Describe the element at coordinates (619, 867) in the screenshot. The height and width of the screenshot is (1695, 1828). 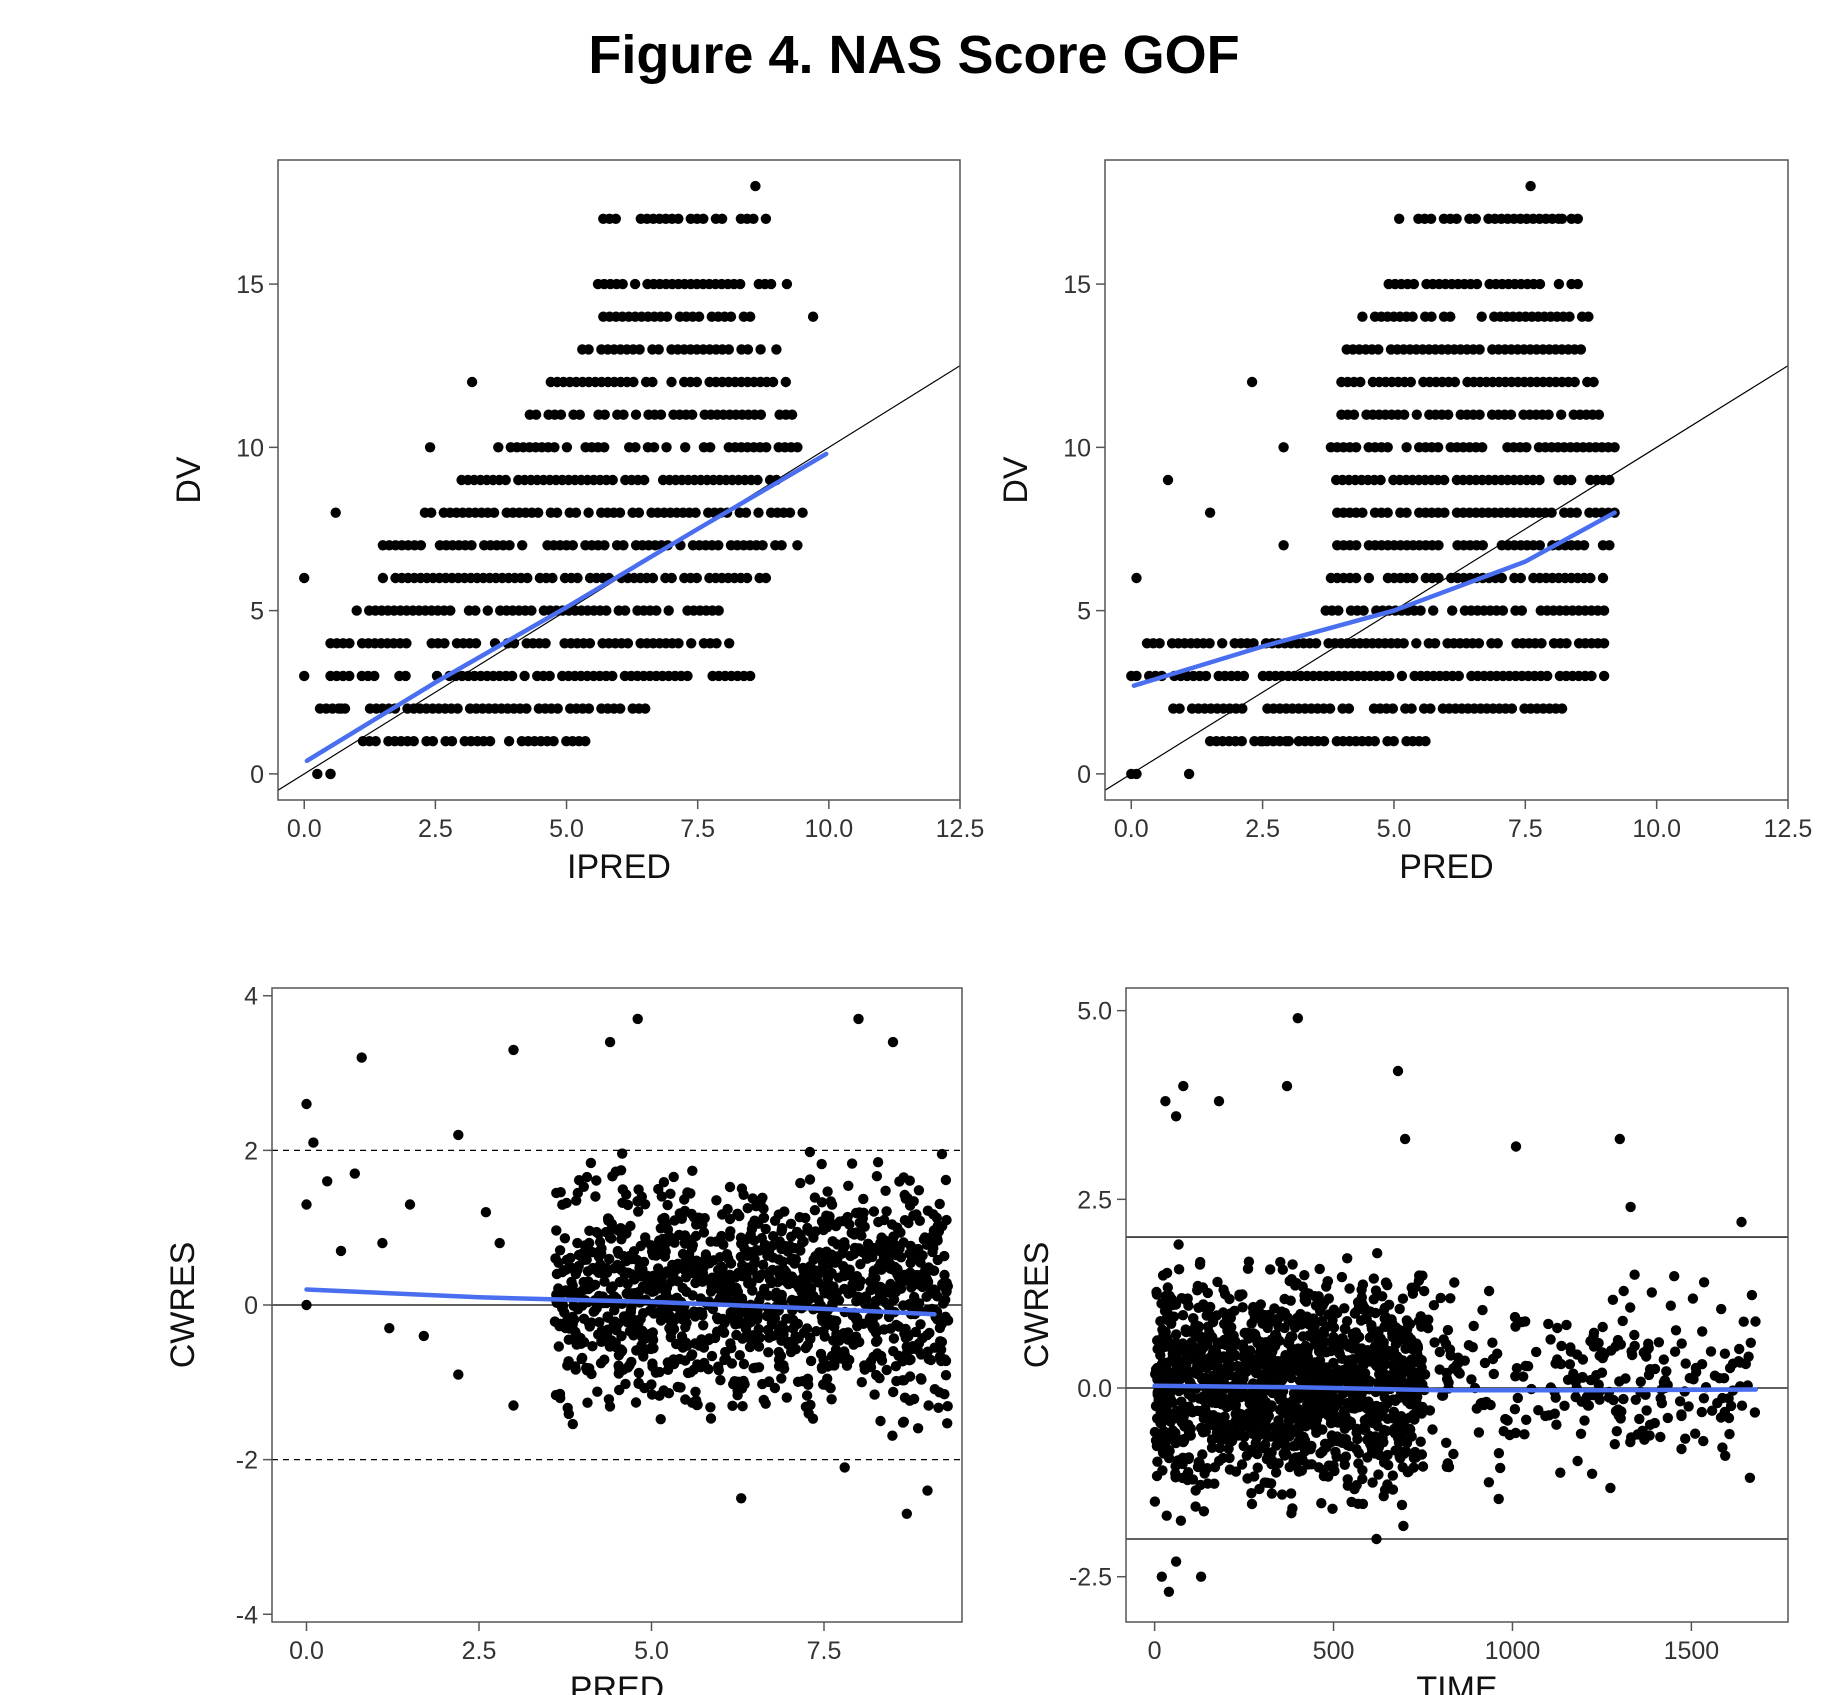
I see `x-axis-label: IPRED` at that location.